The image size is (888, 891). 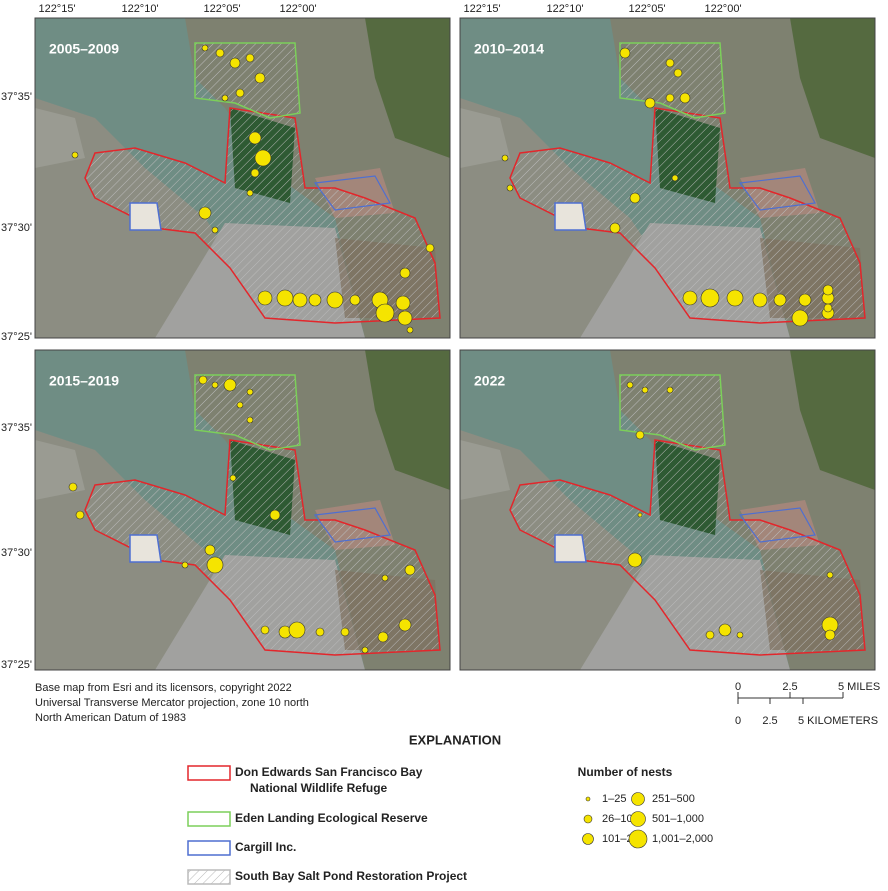 I want to click on longitude-label: 122°05', so click(x=646, y=9).